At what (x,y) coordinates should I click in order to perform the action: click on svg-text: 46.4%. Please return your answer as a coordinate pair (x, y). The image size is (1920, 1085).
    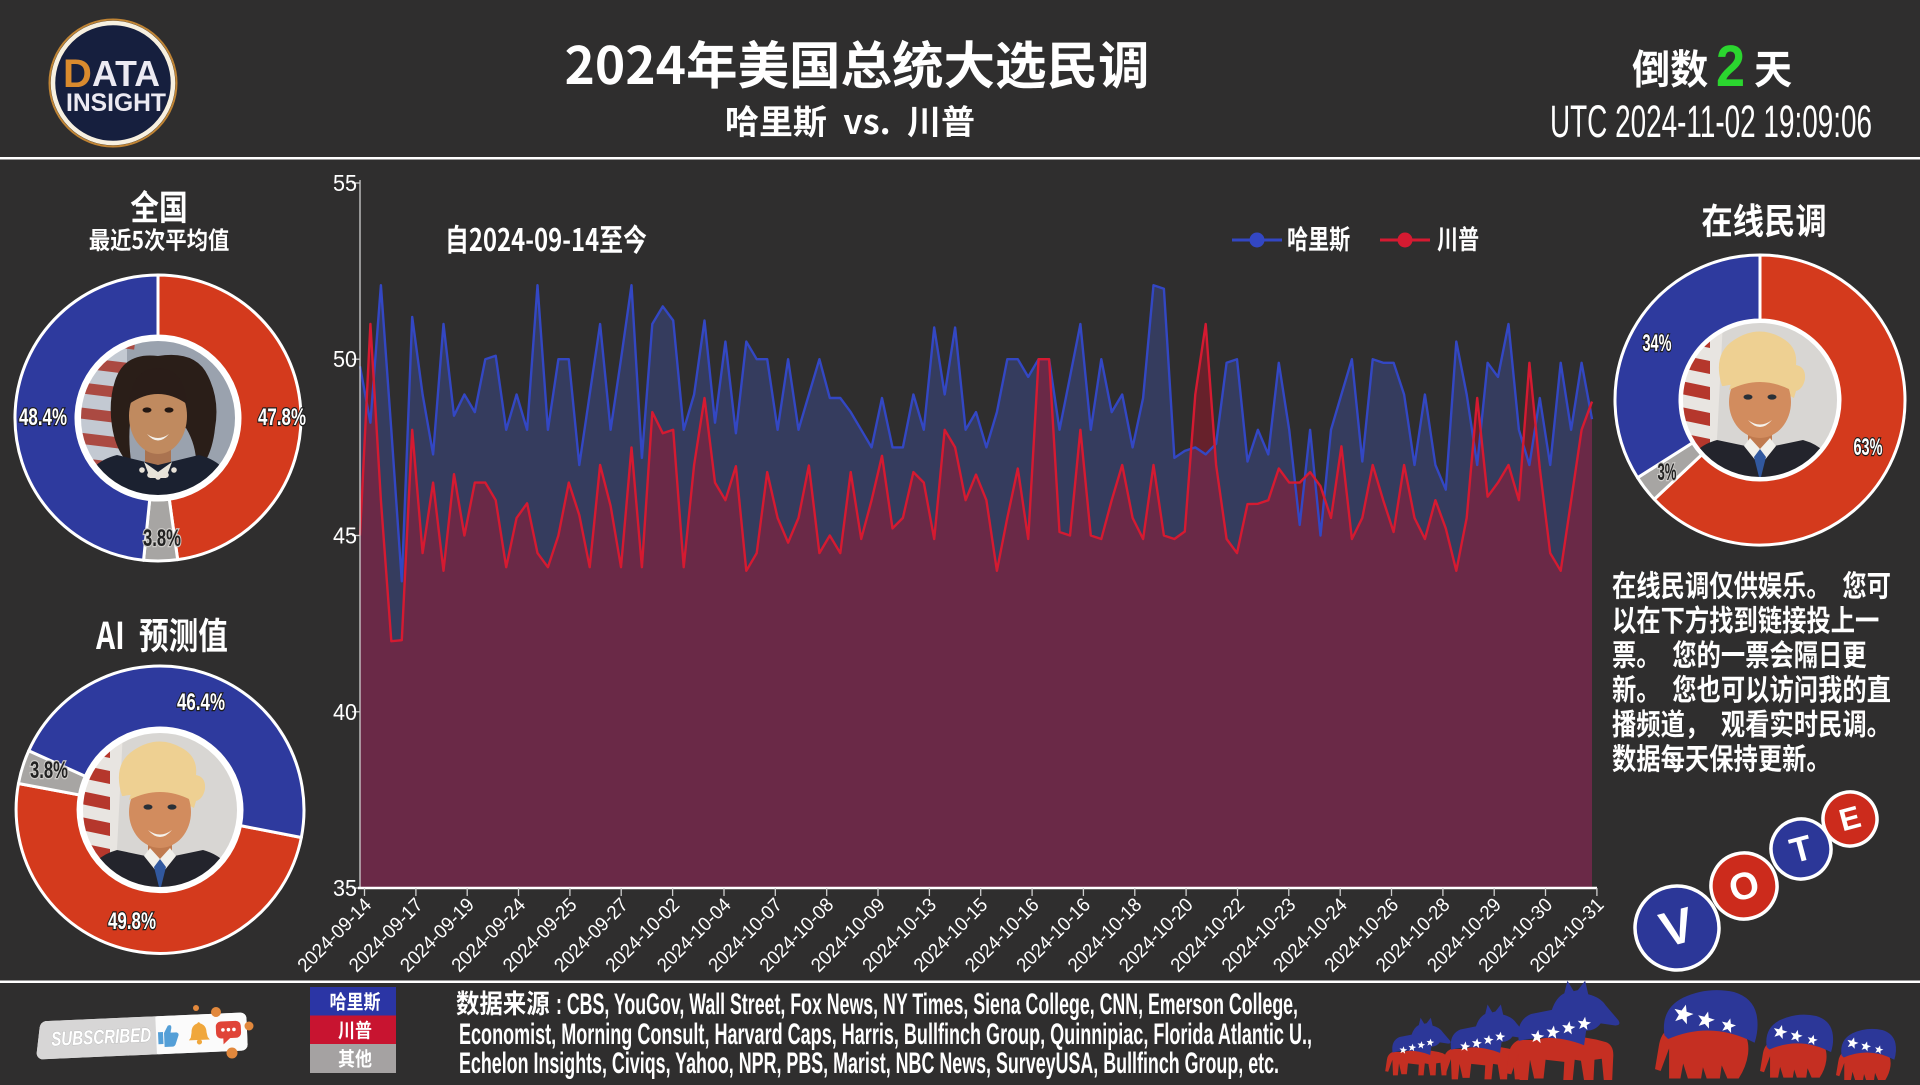
    Looking at the image, I should click on (201, 702).